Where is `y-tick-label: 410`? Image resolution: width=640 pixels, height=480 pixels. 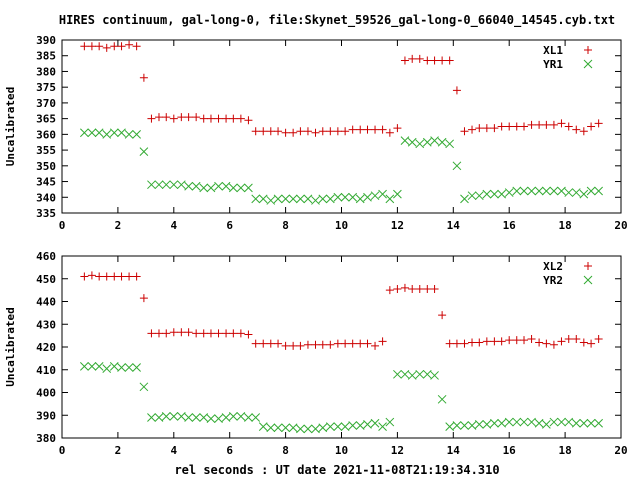 y-tick-label: 410 is located at coordinates (46, 370).